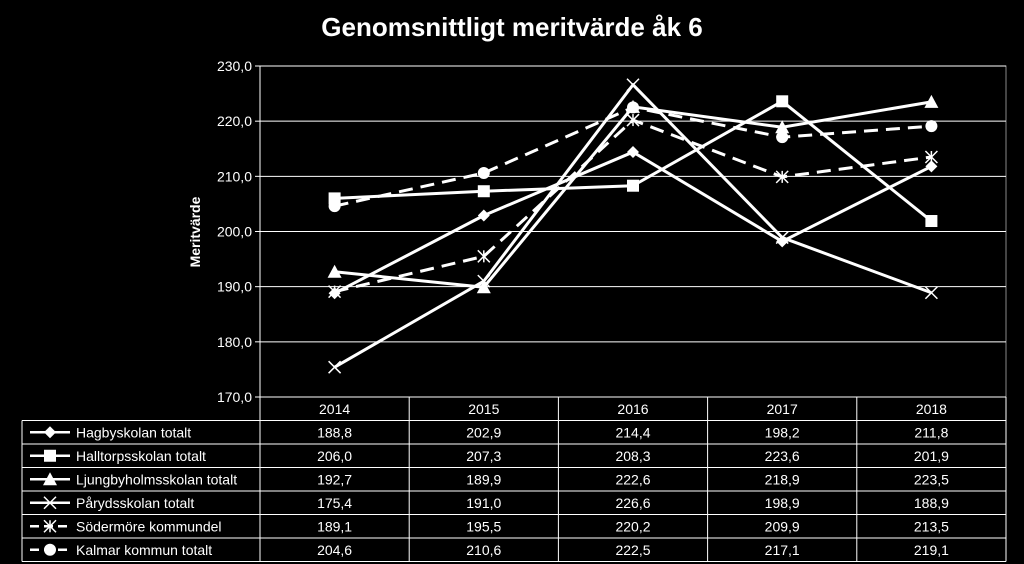 The image size is (1024, 564). I want to click on table-cell-value: 223,5, so click(931, 479).